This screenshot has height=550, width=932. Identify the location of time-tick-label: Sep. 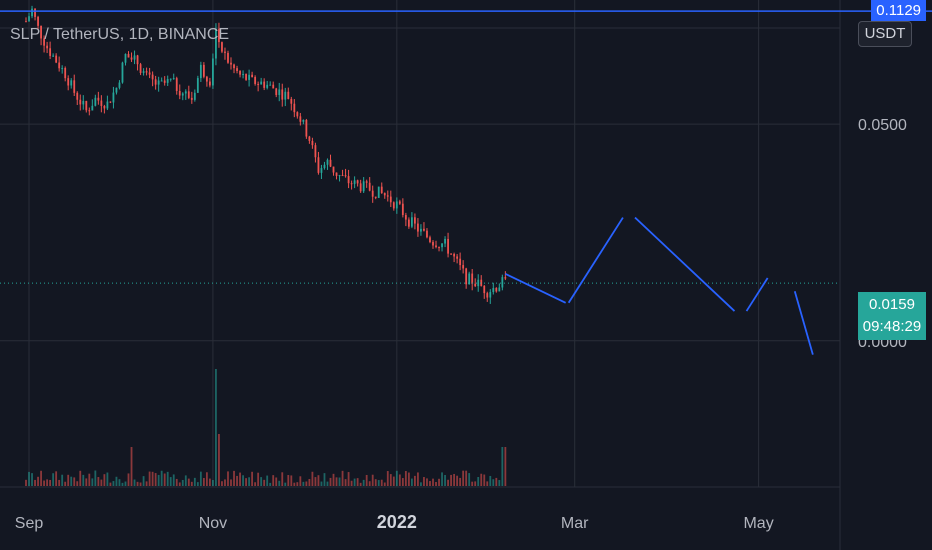
(29, 523).